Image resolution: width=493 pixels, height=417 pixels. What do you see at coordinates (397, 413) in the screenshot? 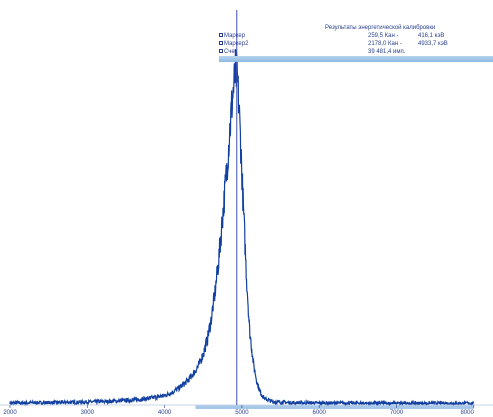
I see `x-tick-label: 7000` at bounding box center [397, 413].